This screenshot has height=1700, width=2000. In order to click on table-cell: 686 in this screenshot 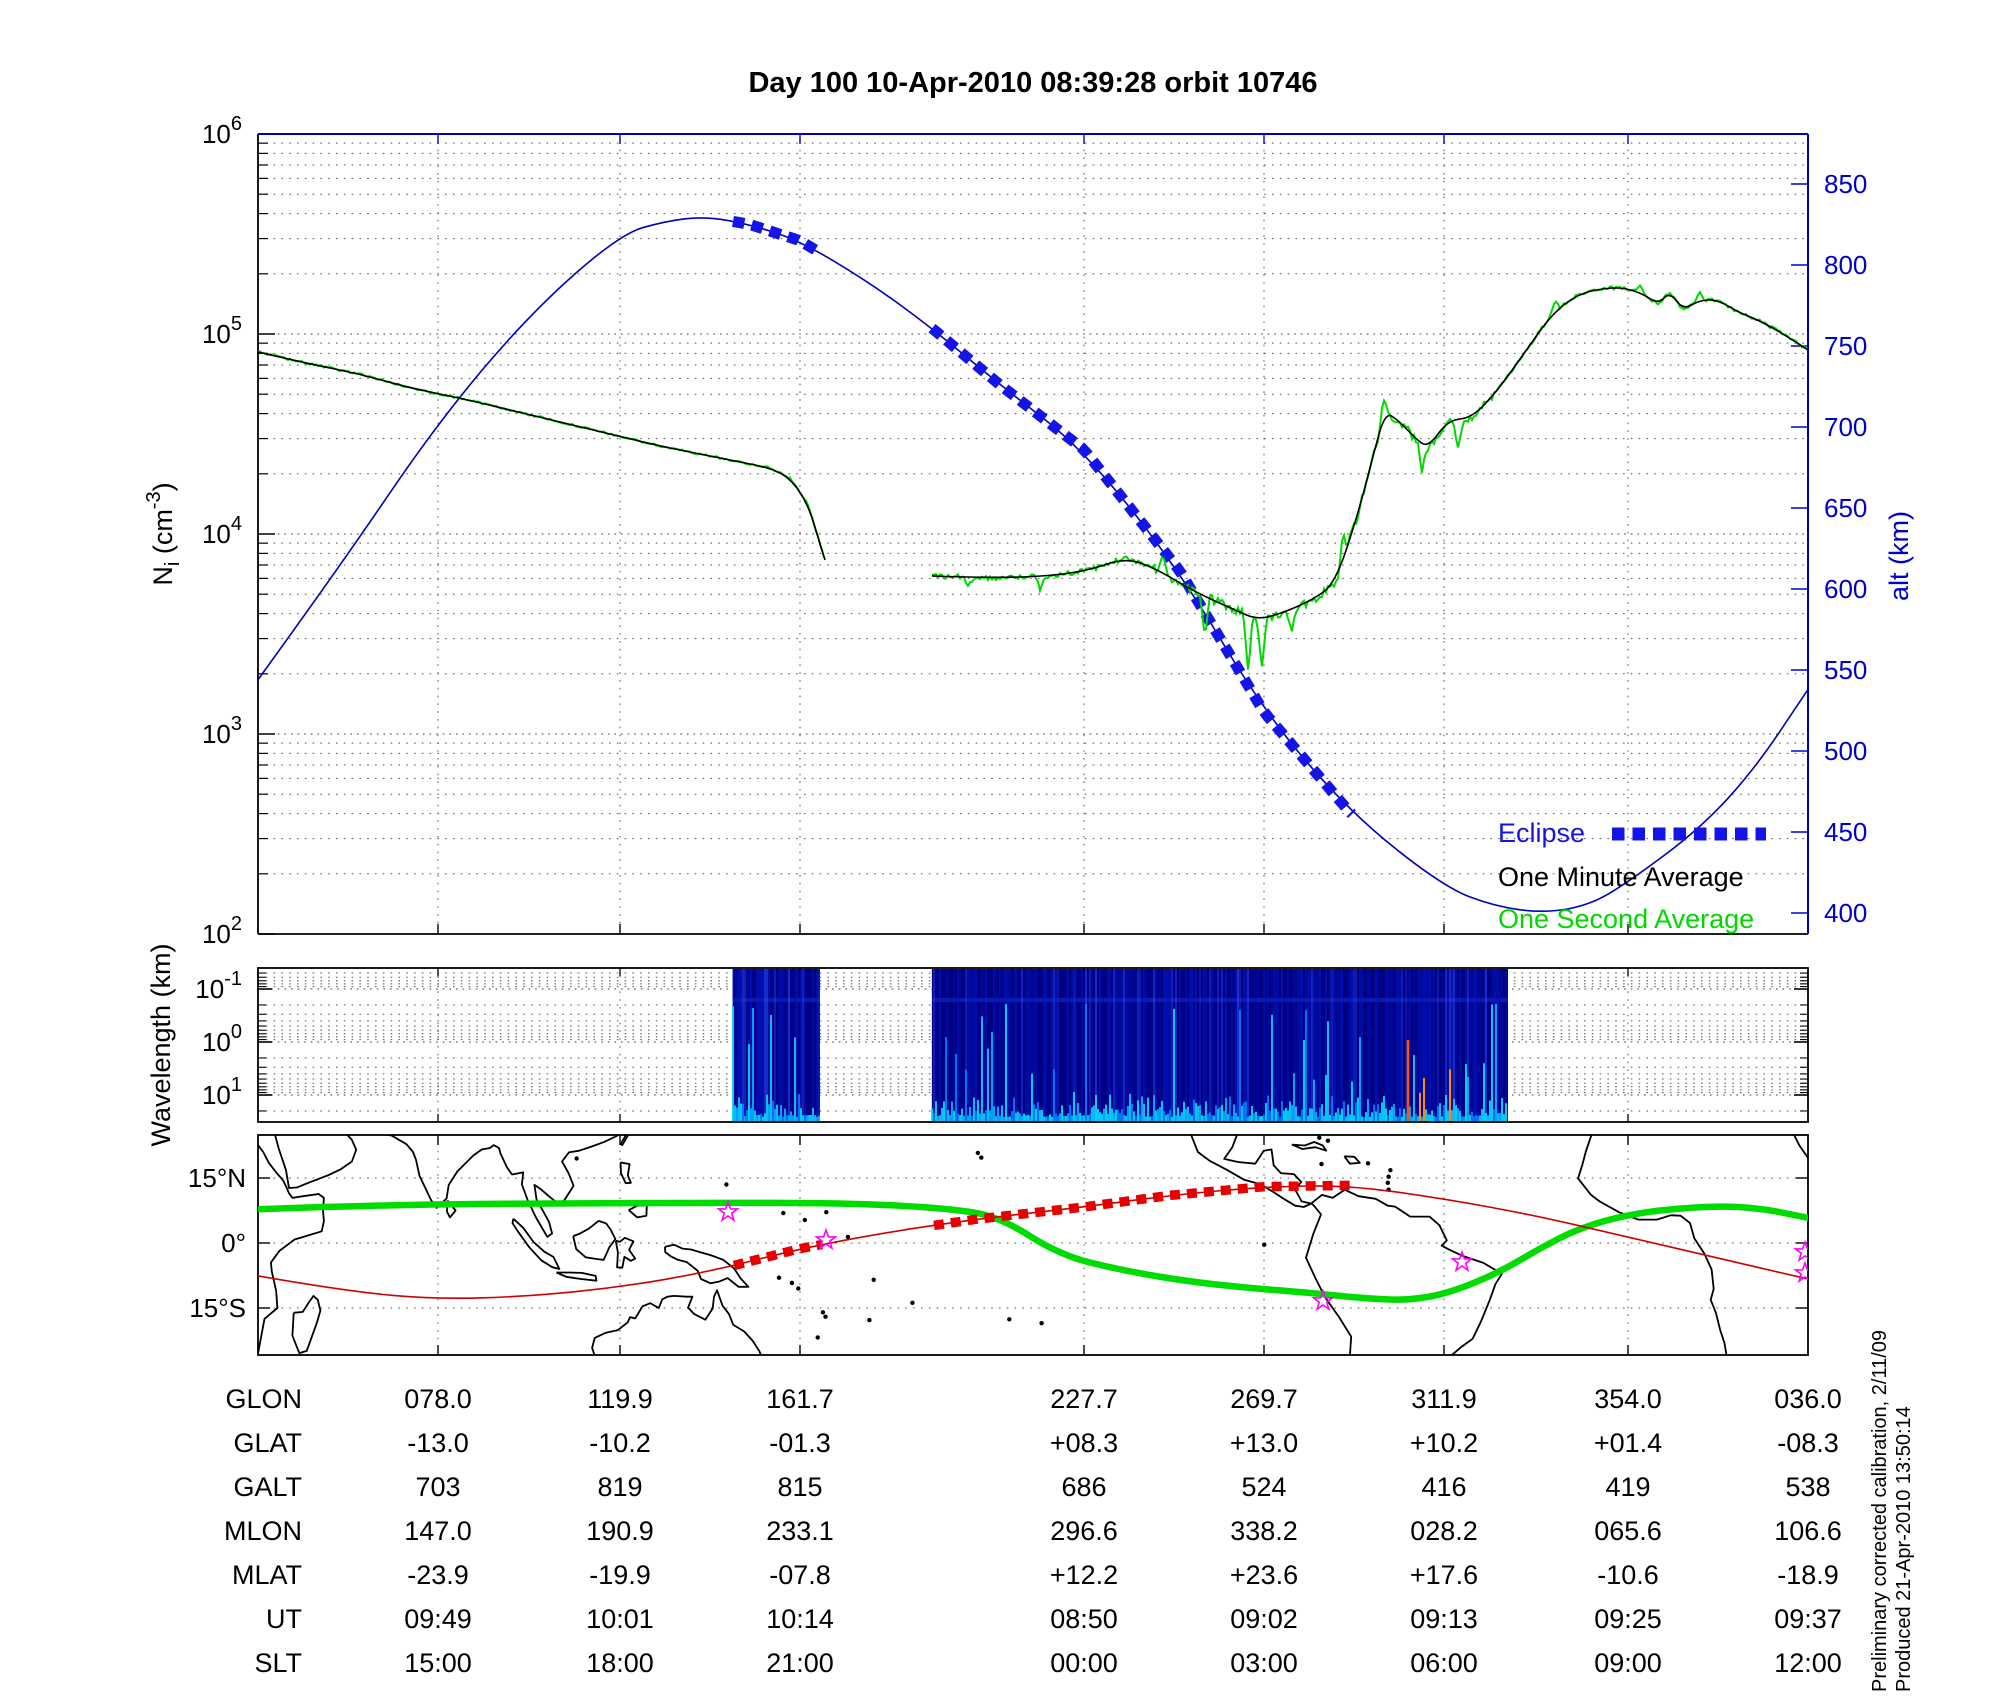, I will do `click(1083, 1487)`.